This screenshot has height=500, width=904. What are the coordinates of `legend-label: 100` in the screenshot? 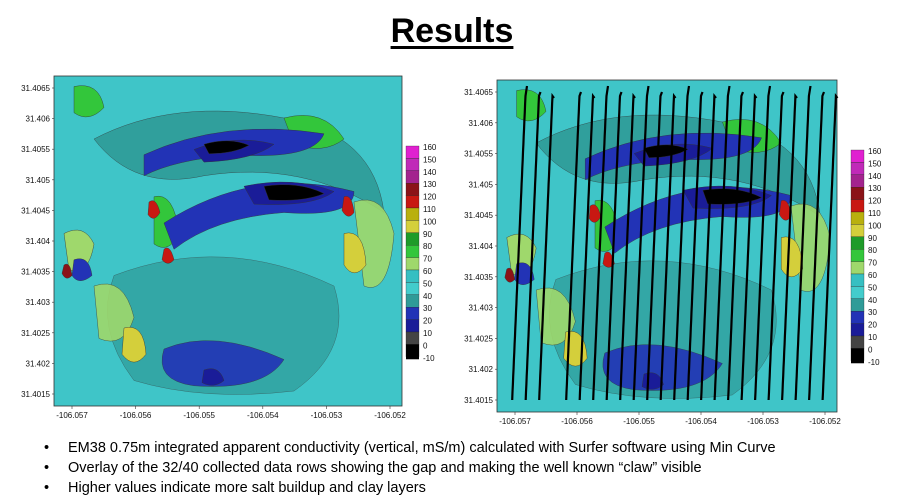 It's located at (875, 225).